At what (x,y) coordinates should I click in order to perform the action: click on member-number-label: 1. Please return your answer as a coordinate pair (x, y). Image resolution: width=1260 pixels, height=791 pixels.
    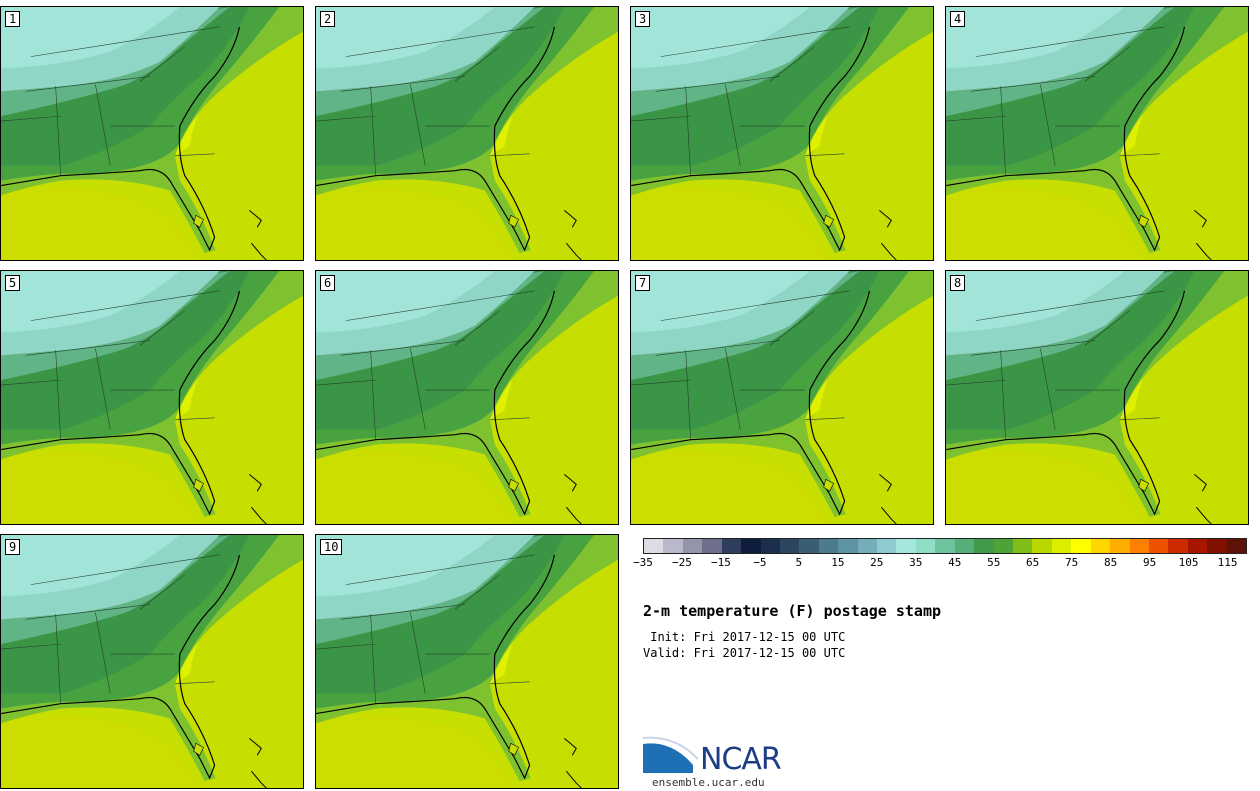
    Looking at the image, I should click on (13, 19).